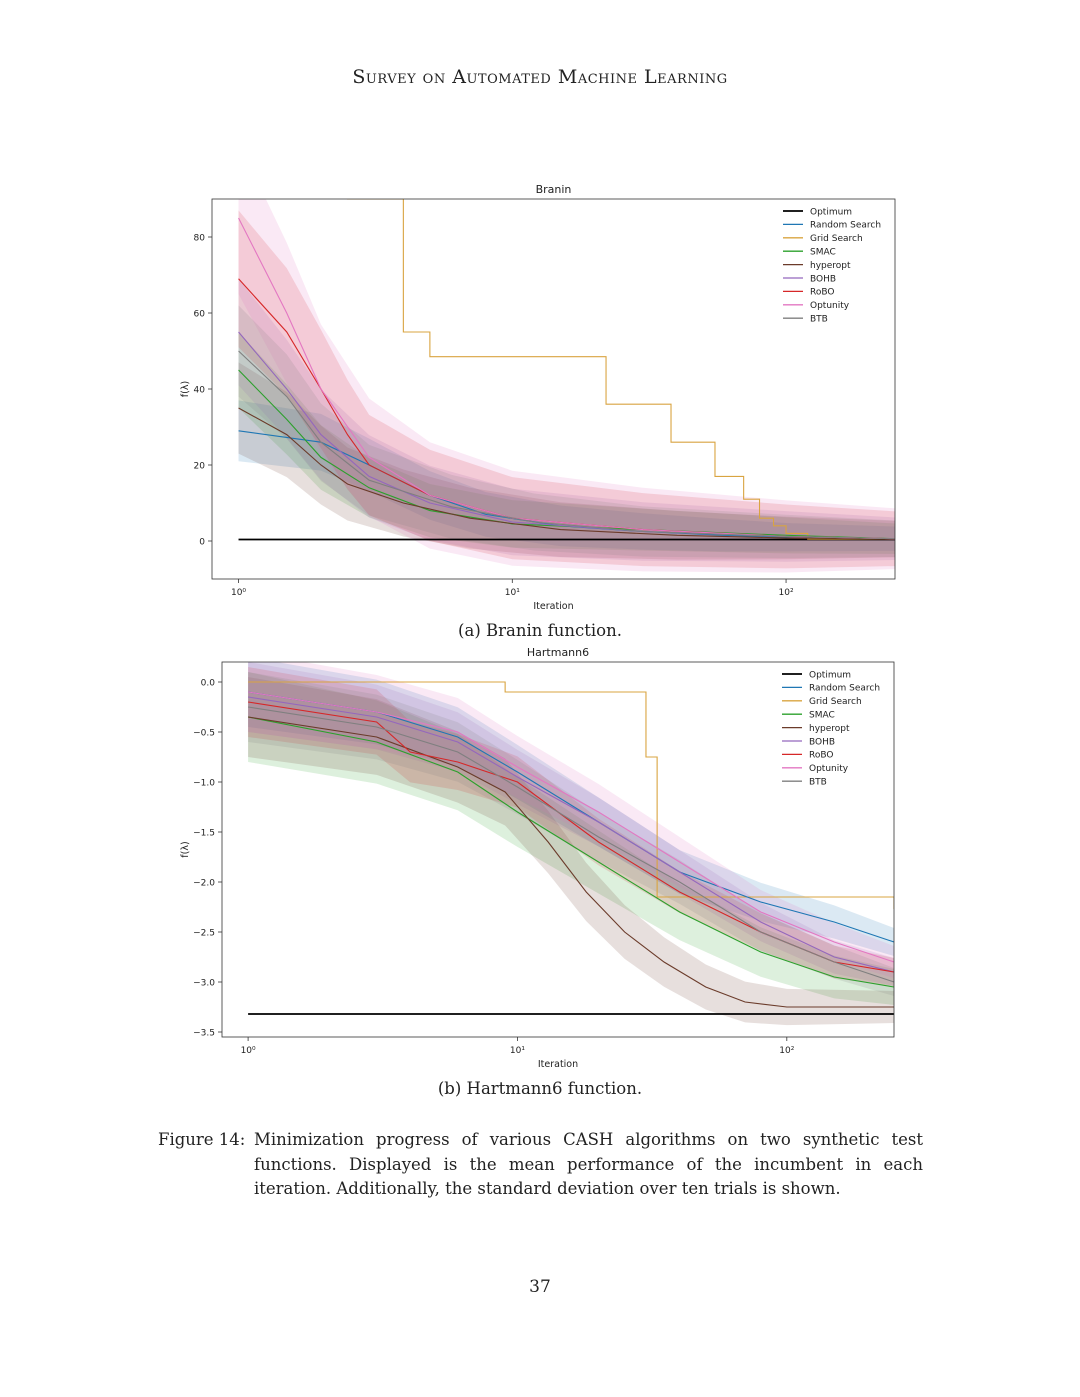 Image resolution: width=1080 pixels, height=1397 pixels. What do you see at coordinates (200, 467) in the screenshot?
I see `chart0-ytick-label: 20` at bounding box center [200, 467].